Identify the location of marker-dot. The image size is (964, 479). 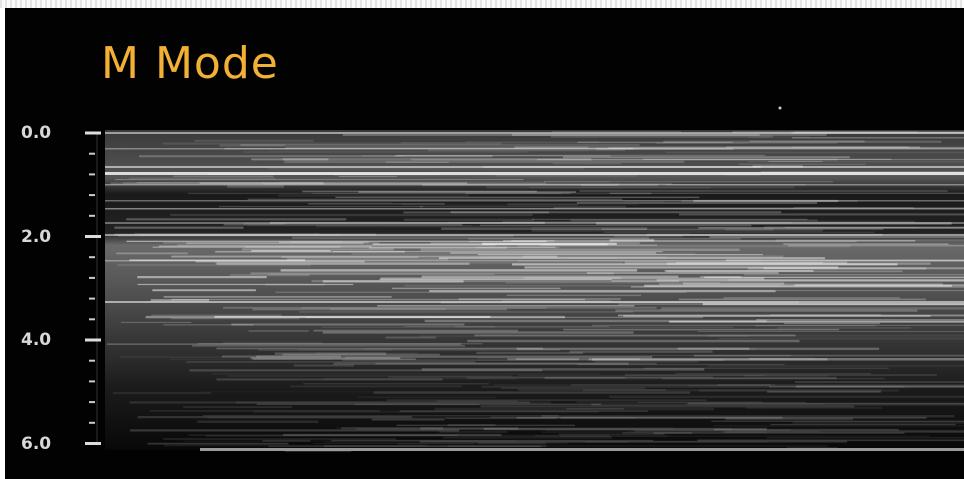
(780, 108).